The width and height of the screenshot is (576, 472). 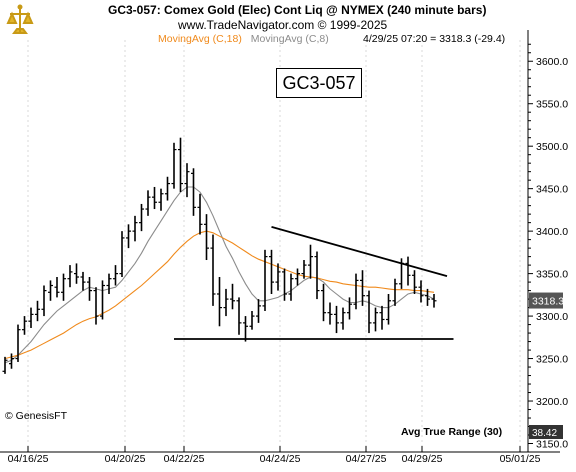 What do you see at coordinates (552, 105) in the screenshot?
I see `y-tick-label: 3550.0` at bounding box center [552, 105].